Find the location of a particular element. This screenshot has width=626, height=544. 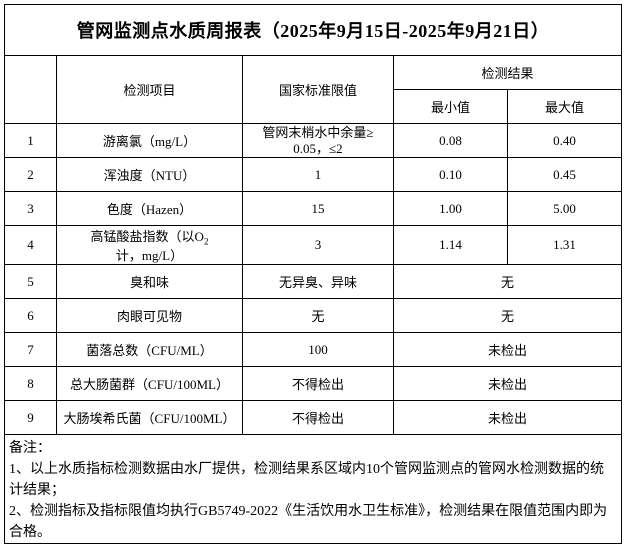

table-row-6: 6 肉眼可见物 无 无 is located at coordinates (313, 315).